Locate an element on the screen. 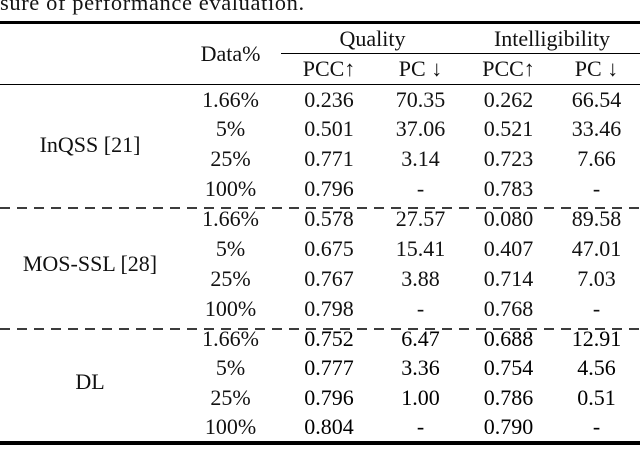 The width and height of the screenshot is (640, 459). header-row-metrics: PCC↑ PC ↓ PCC↑ PC ↓ is located at coordinates (320, 69).